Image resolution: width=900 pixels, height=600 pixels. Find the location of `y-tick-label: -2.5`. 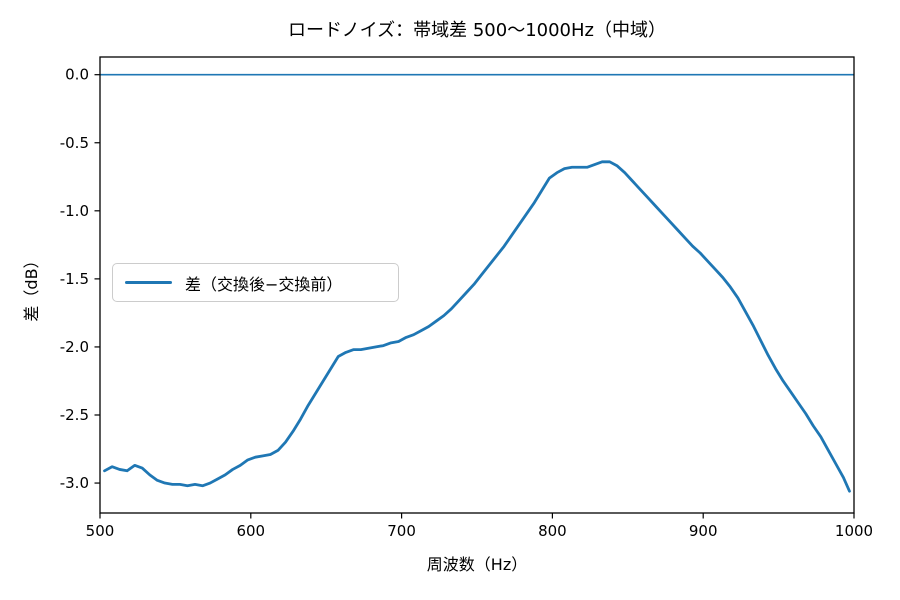

y-tick-label: -2.5 is located at coordinates (74, 415).